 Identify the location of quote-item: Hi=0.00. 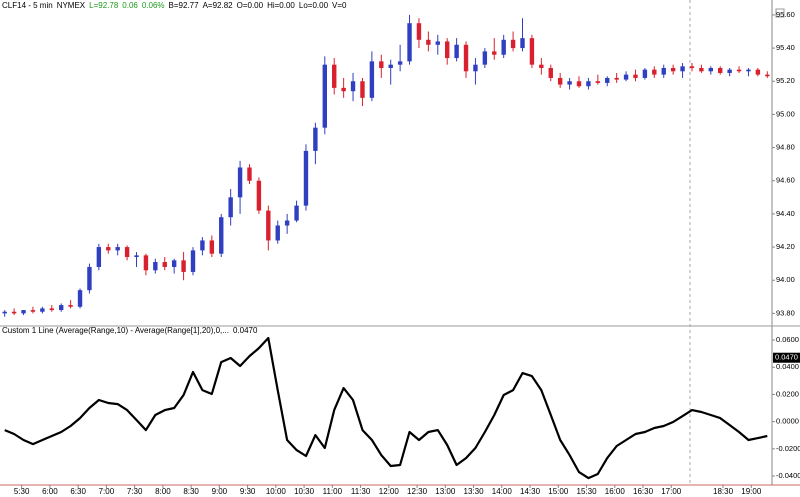
(281, 5).